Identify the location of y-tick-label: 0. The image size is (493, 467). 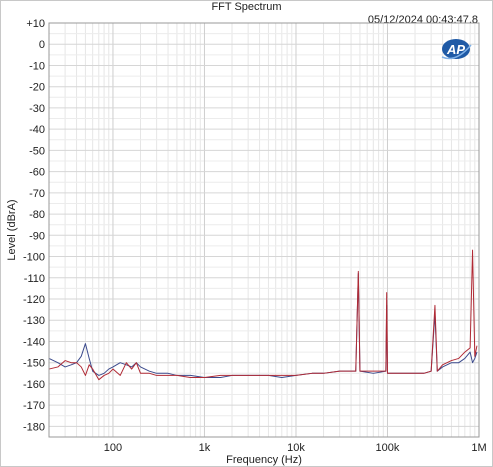
(42, 45).